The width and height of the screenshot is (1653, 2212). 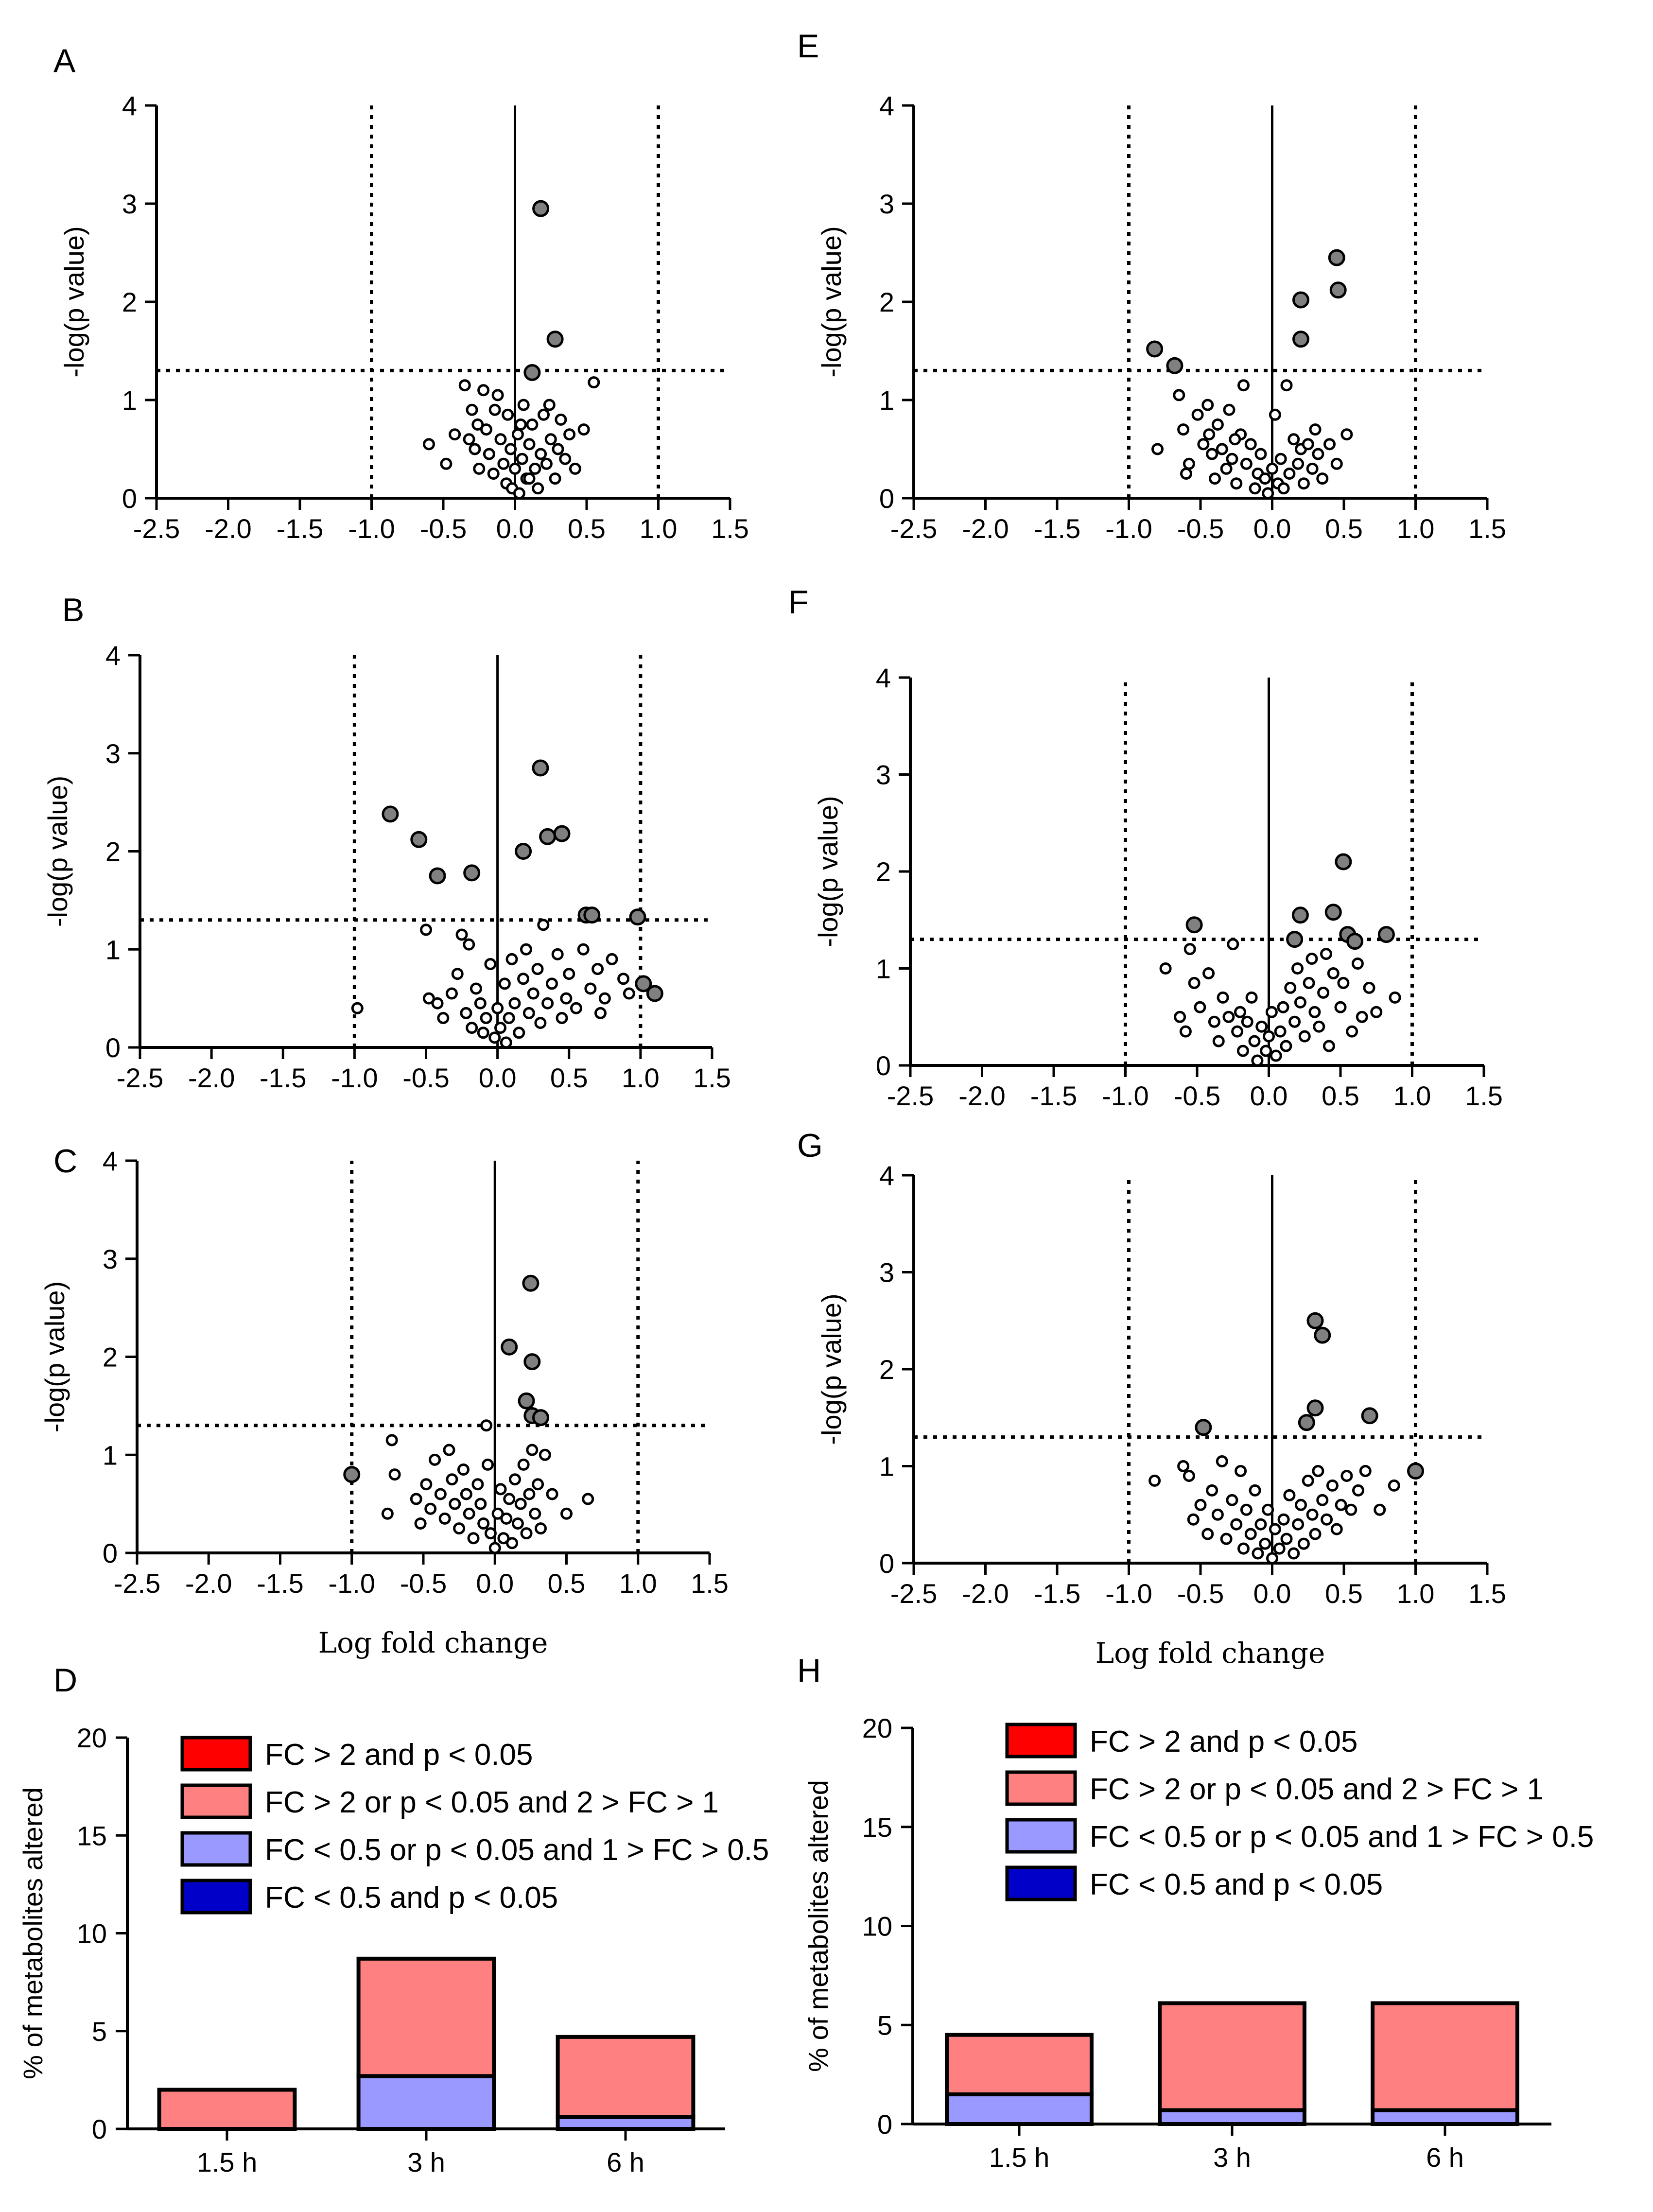 What do you see at coordinates (216, 1801) in the screenshot?
I see `legend-swatch-d` at bounding box center [216, 1801].